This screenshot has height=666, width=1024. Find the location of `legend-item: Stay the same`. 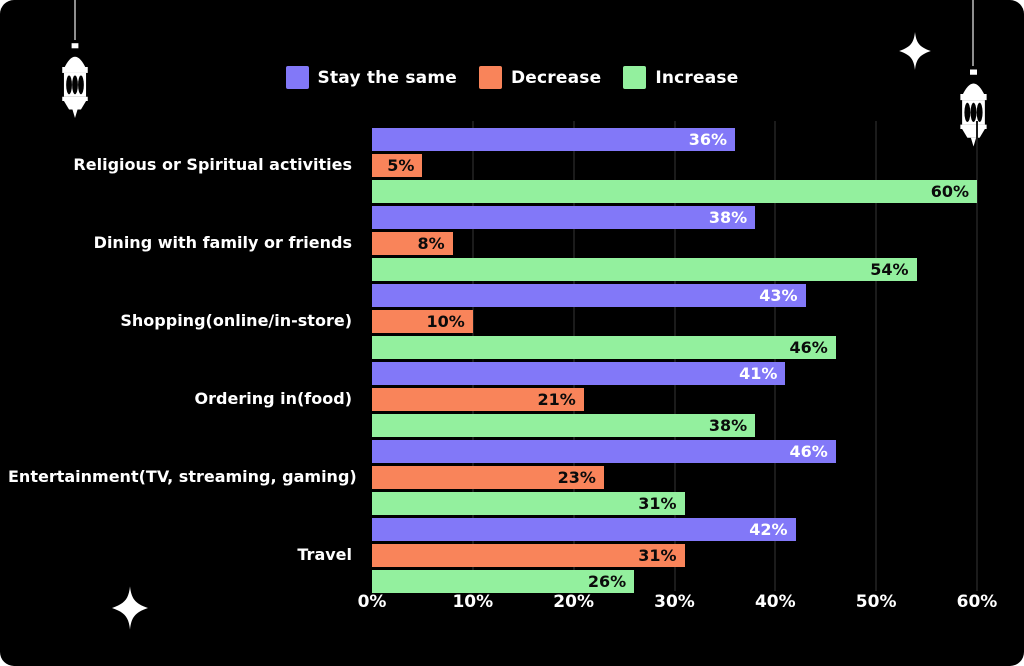

legend-item: Stay the same is located at coordinates (371, 77).